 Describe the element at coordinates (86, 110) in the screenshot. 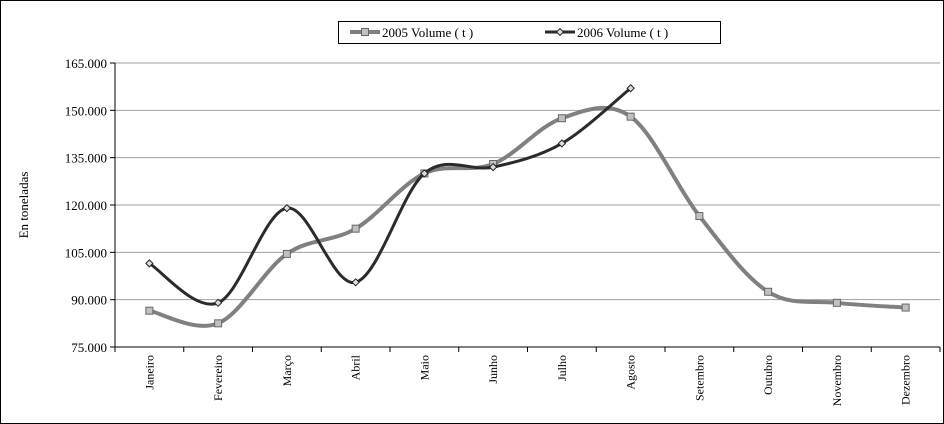

I see `y-tick-label: 150.000` at that location.